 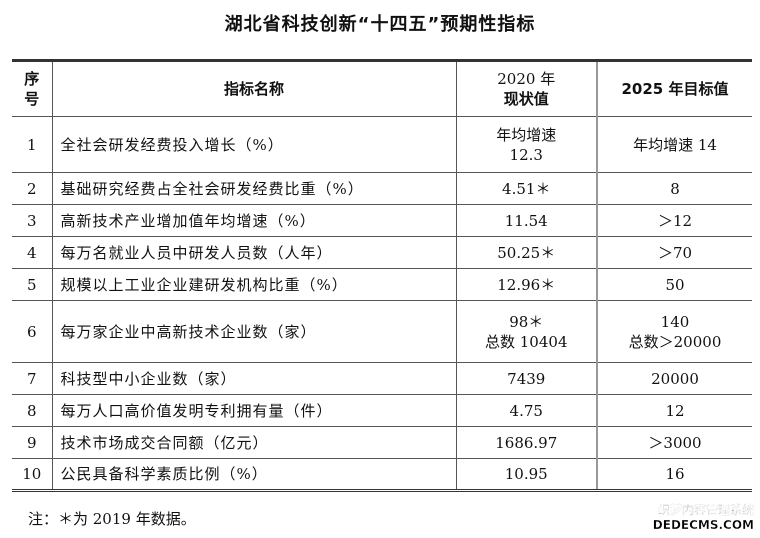 What do you see at coordinates (674, 378) in the screenshot?
I see `cell-2025-target: 20000` at bounding box center [674, 378].